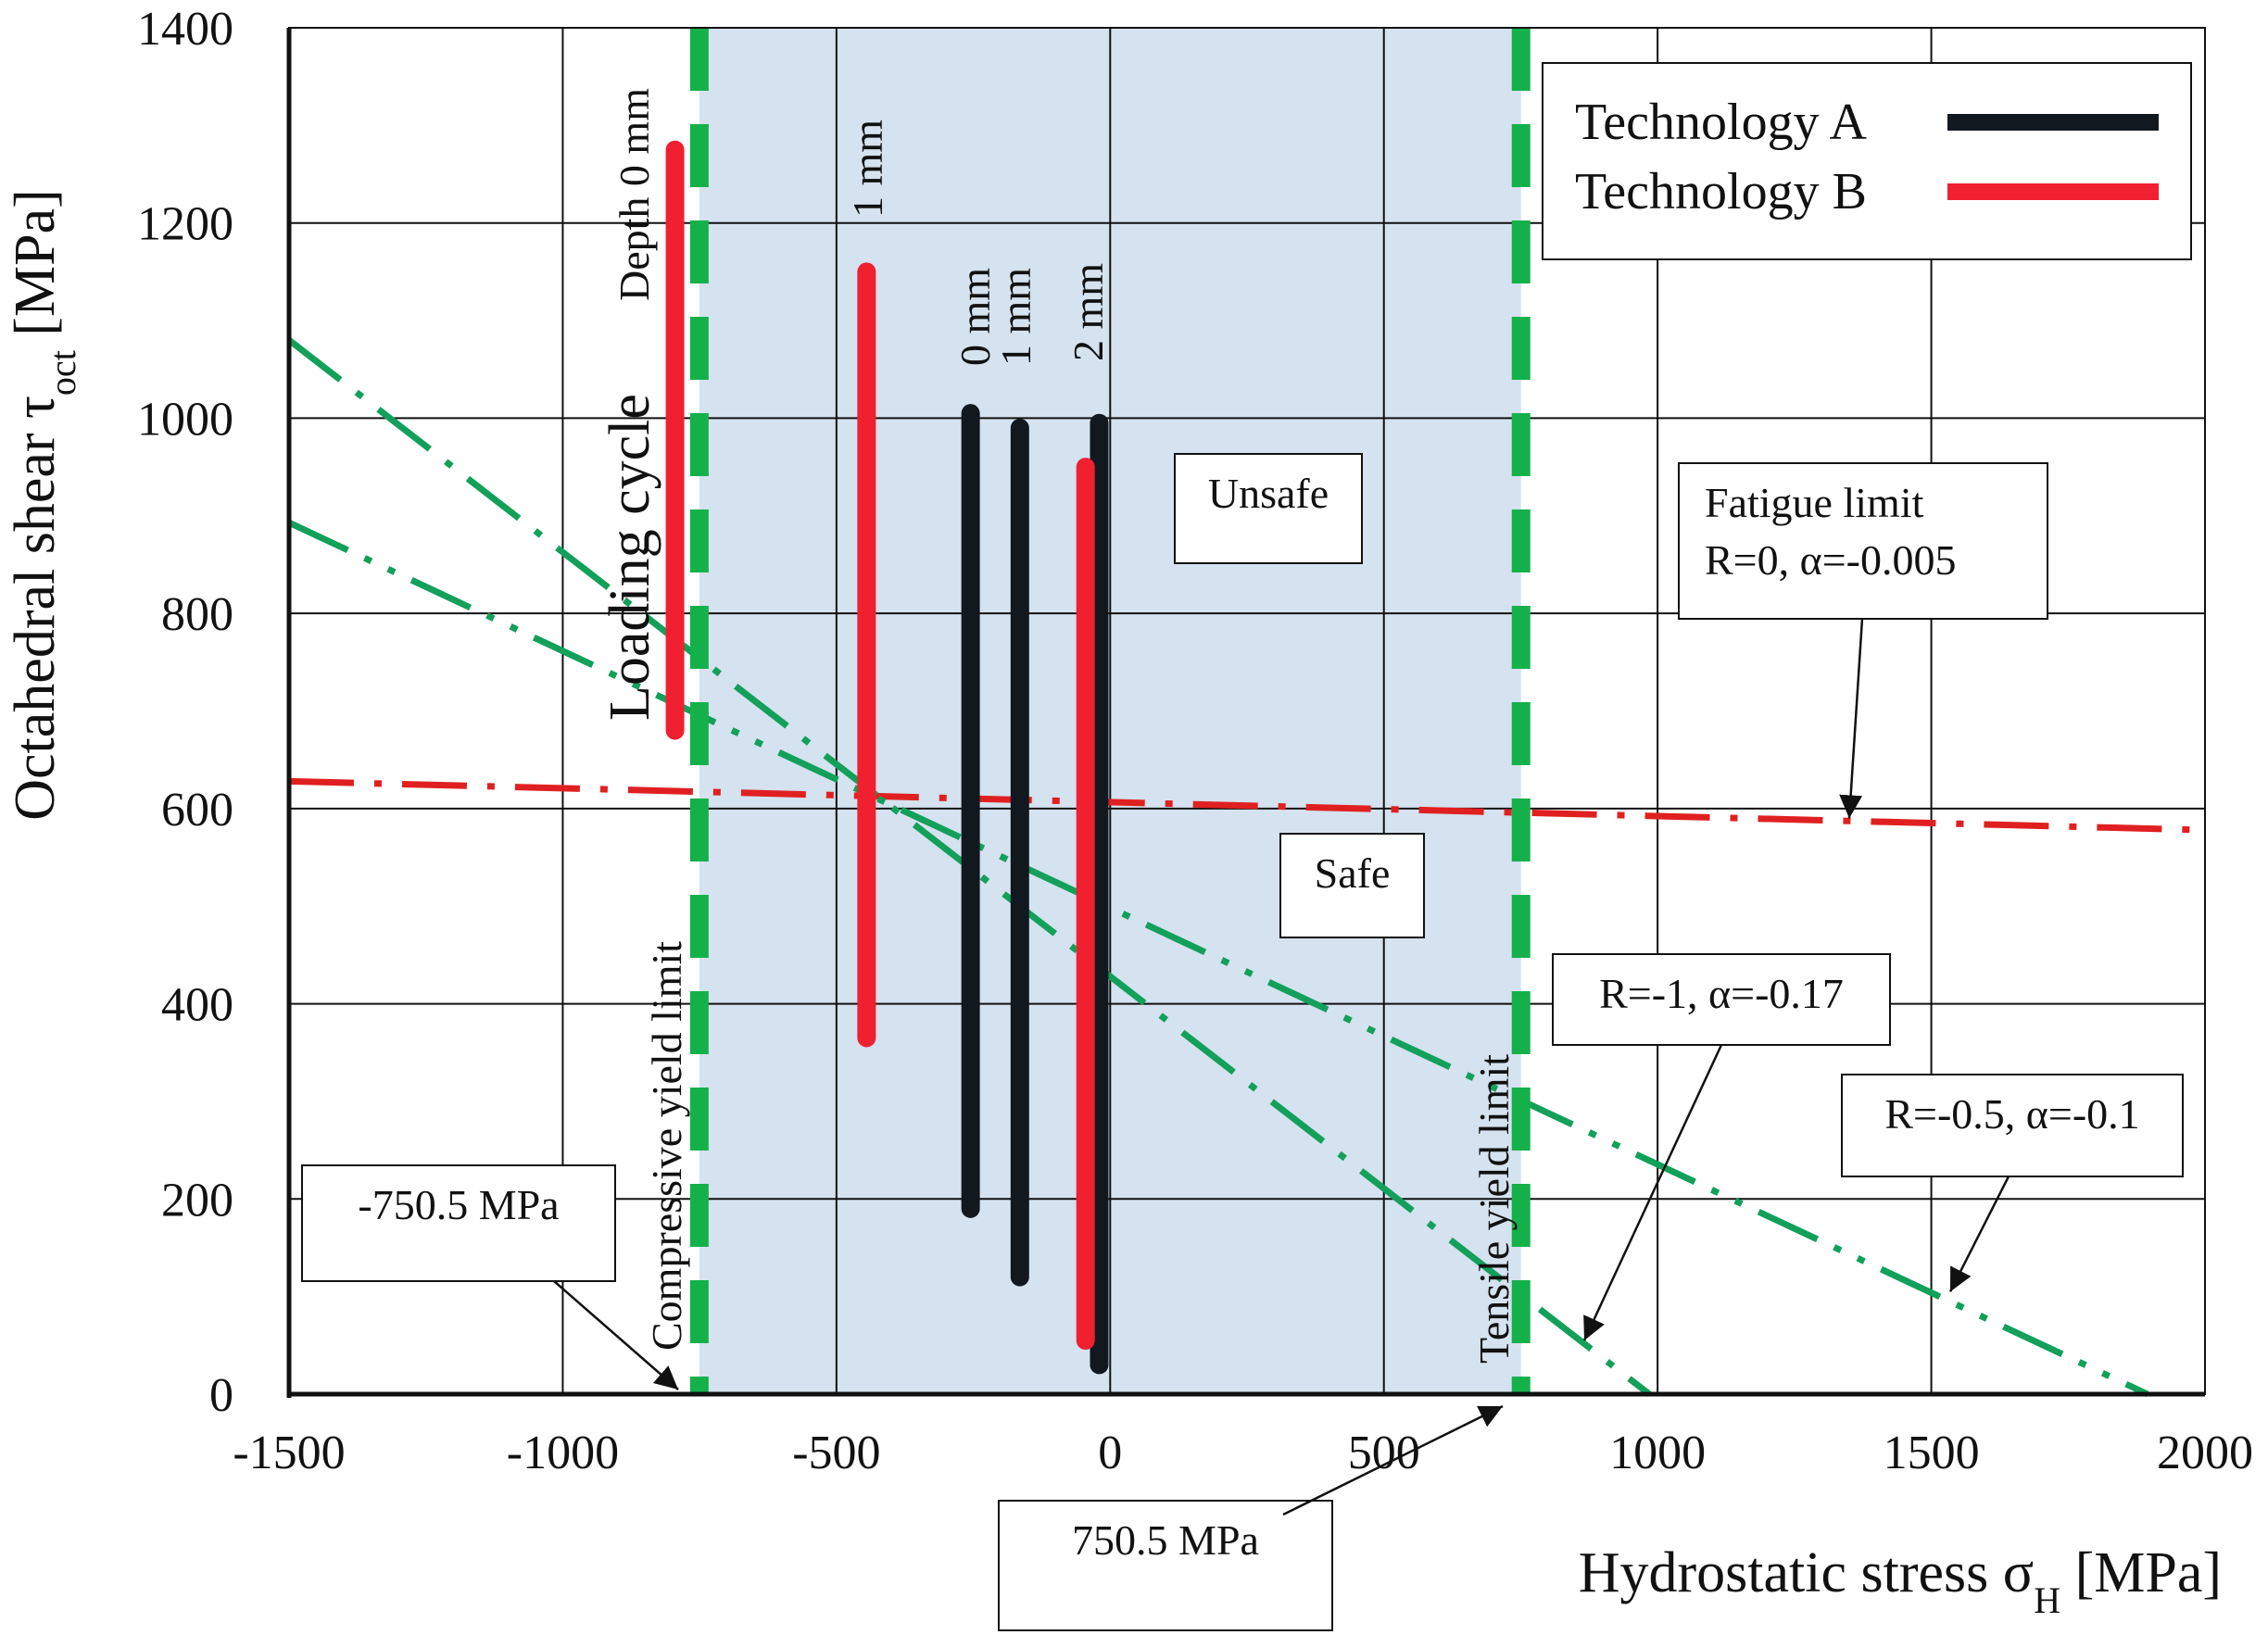  Describe the element at coordinates (1088, 312) in the screenshot. I see `loading-cycle-label-4: 2 mm` at that location.